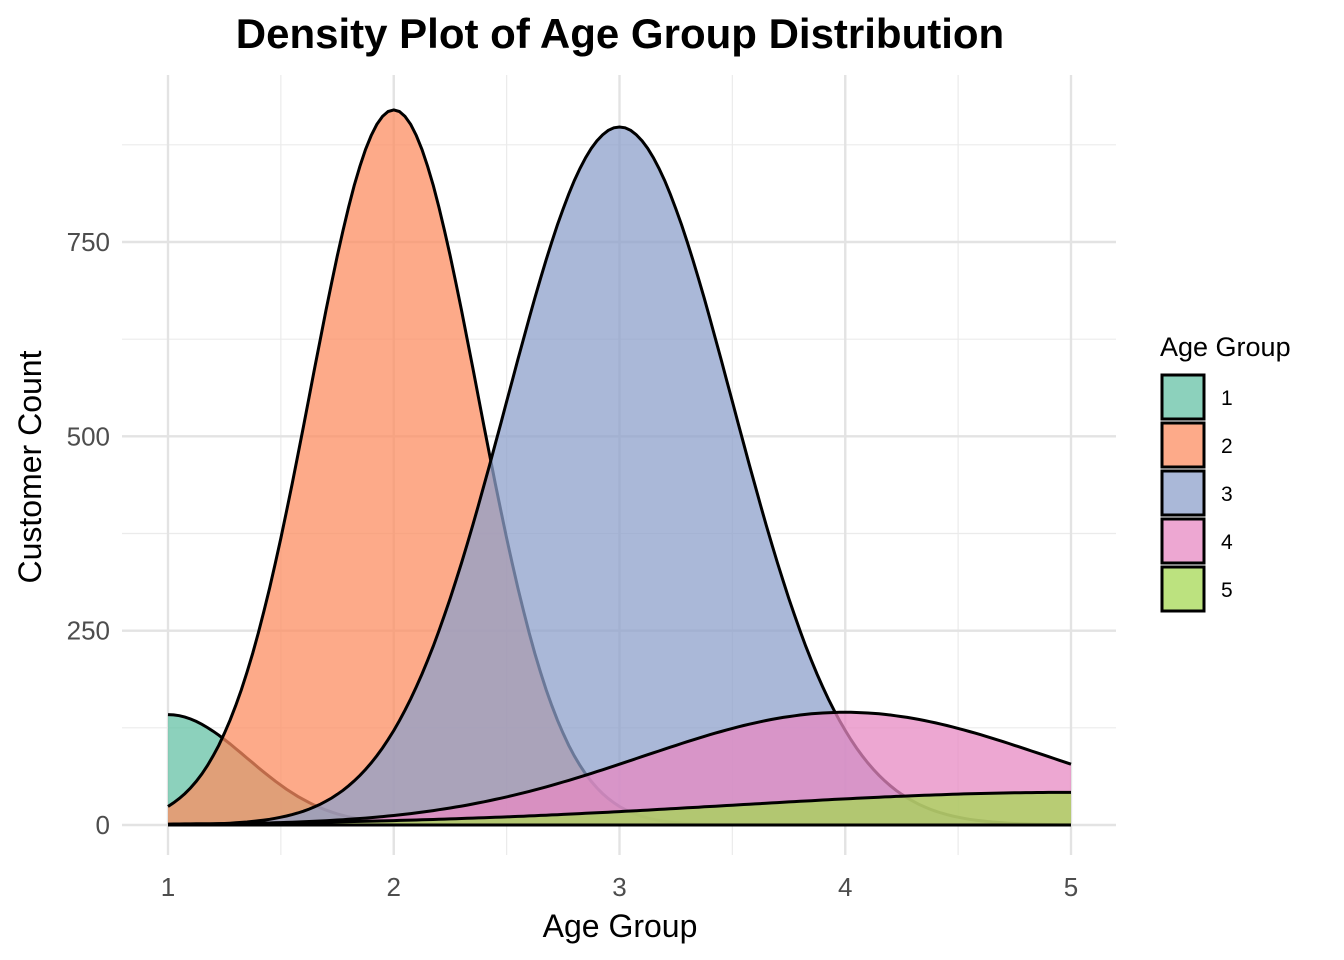 The width and height of the screenshot is (1344, 960). Describe the element at coordinates (1227, 590) in the screenshot. I see `legend-label-5: 5` at that location.